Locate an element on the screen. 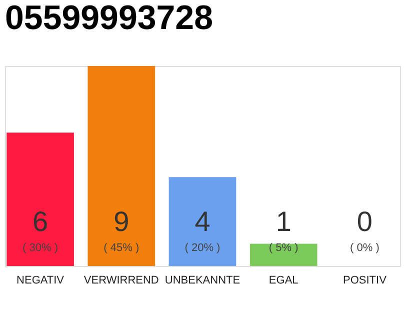  chart-title: 05599993728 is located at coordinates (109, 18).